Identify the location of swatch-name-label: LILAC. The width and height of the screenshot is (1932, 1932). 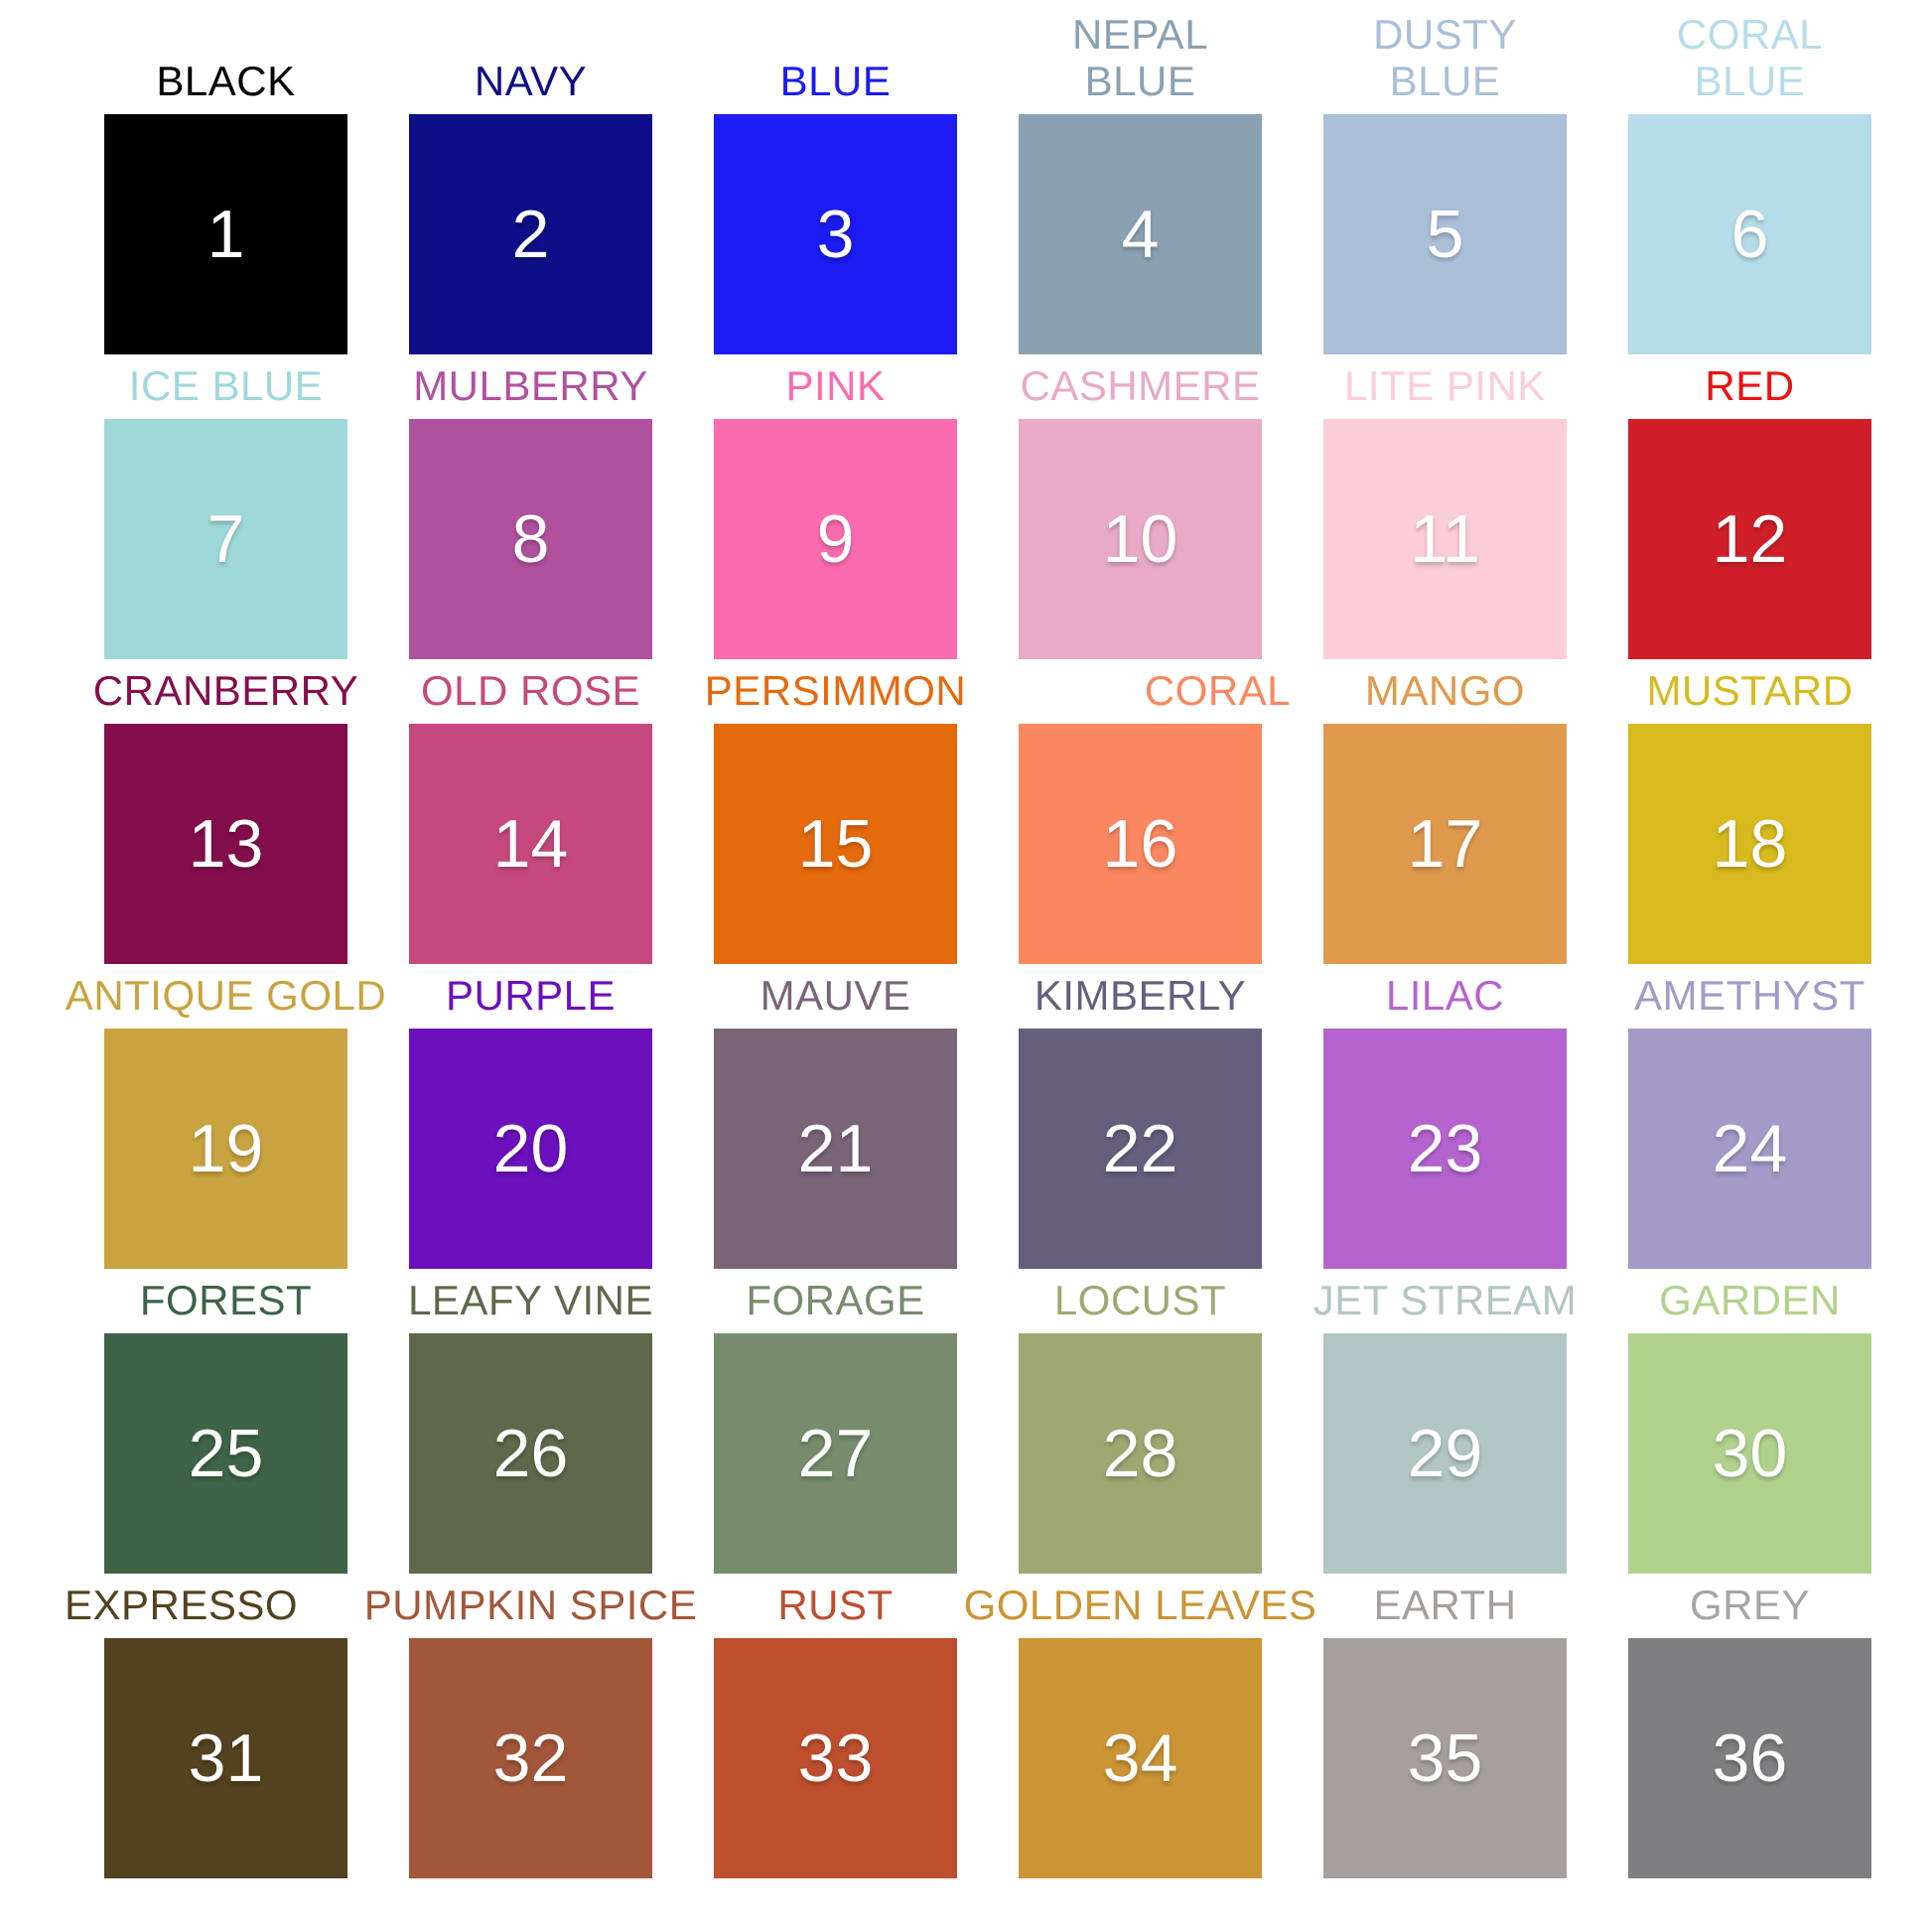
(1445, 995).